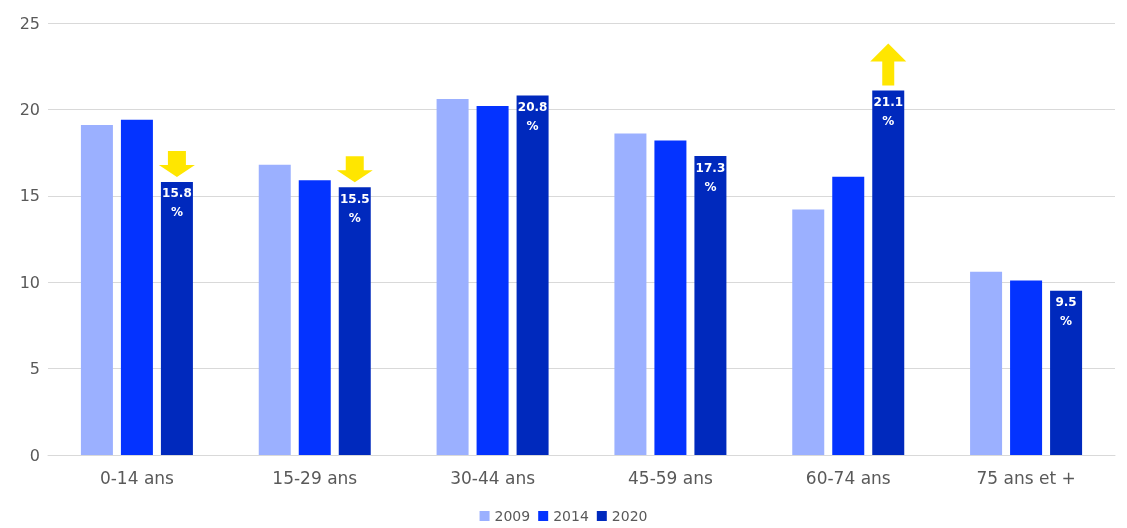 Image resolution: width=1127 pixels, height=528 pixels. What do you see at coordinates (532, 117) in the screenshot?
I see `data-label: 20.8 %` at bounding box center [532, 117].